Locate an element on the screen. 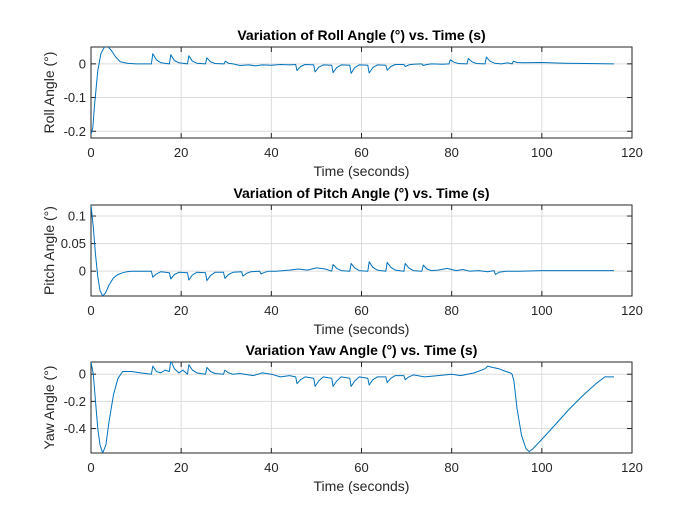 Image resolution: width=700 pixels, height=525 pixels. yaw-x-tick-label: 100 is located at coordinates (542, 467).